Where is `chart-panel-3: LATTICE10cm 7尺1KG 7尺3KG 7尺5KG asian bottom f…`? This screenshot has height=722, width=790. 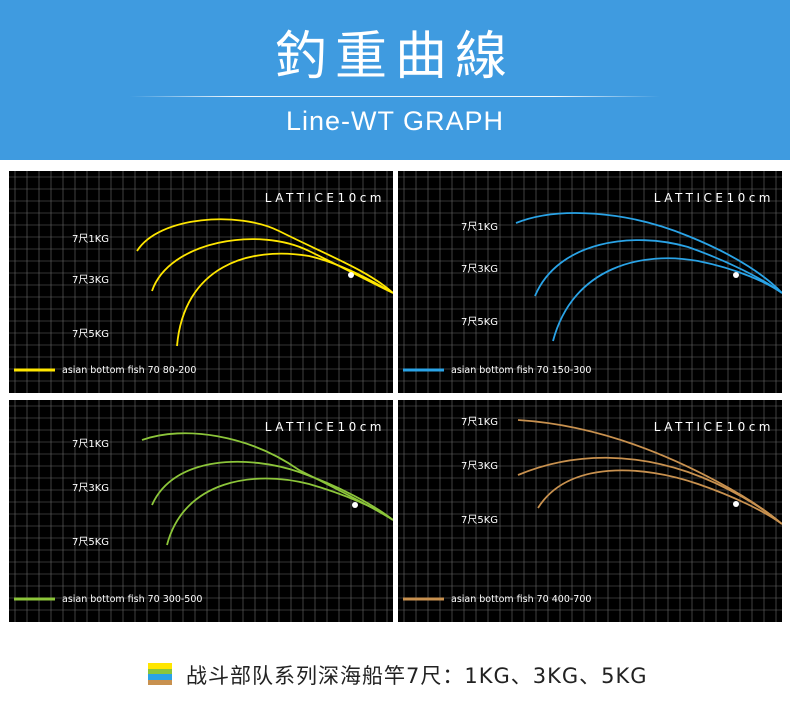
chart-panel-3: LATTICE10cm 7尺1KG 7尺3KG 7尺5KG asian bottom f… is located at coordinates (201, 511).